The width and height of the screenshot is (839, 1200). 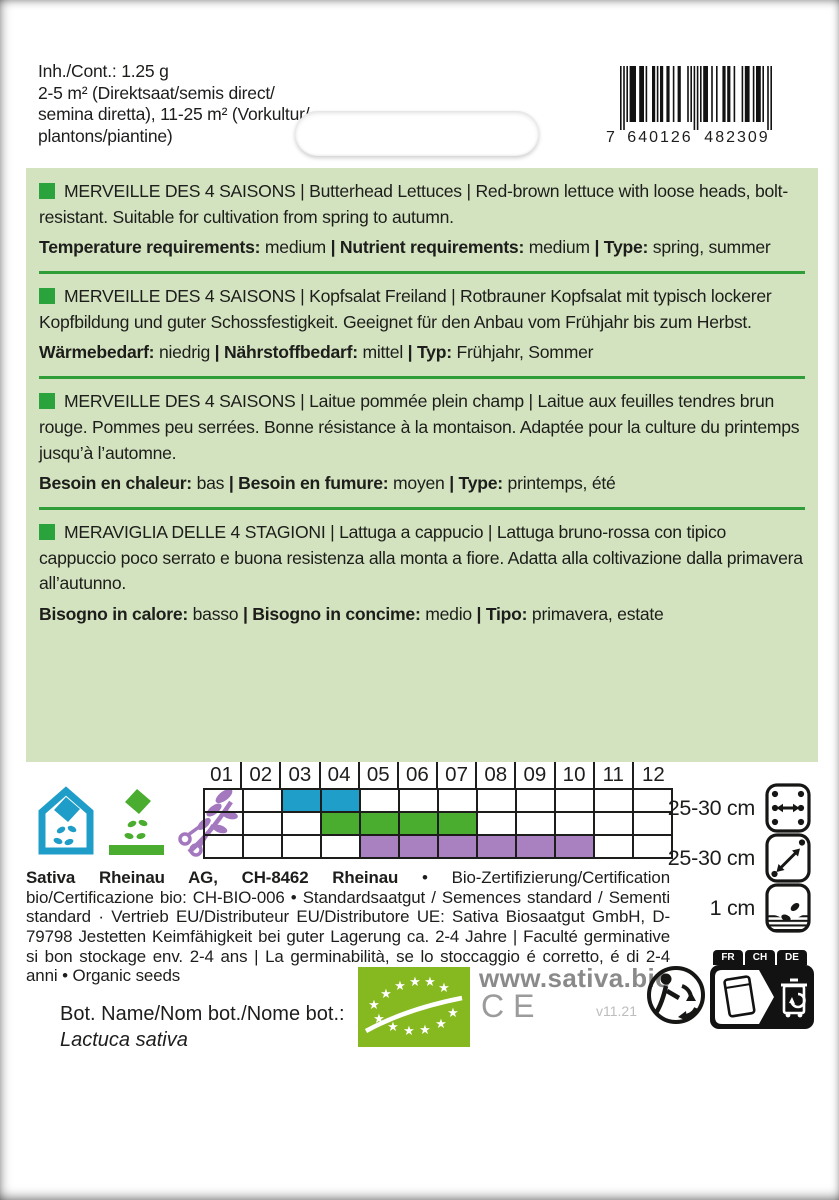 I want to click on botanical-name-label: Bot. Name/Nom bot./Nome bot.:, so click(x=202, y=1014).